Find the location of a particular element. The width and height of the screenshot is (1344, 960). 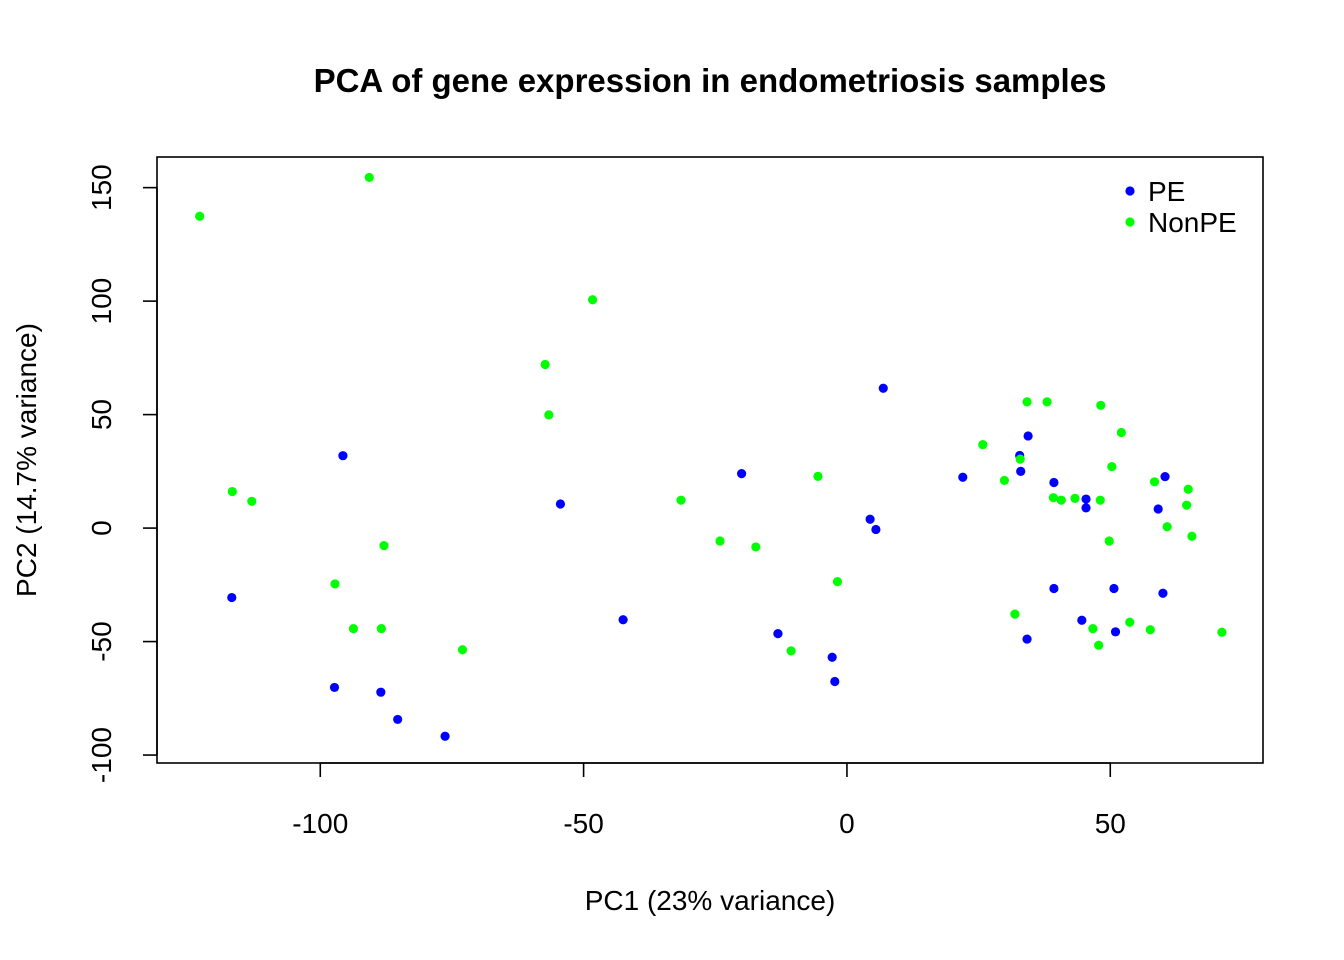

y-axis-title: PC2 (14.7% variance) is located at coordinates (26, 460).